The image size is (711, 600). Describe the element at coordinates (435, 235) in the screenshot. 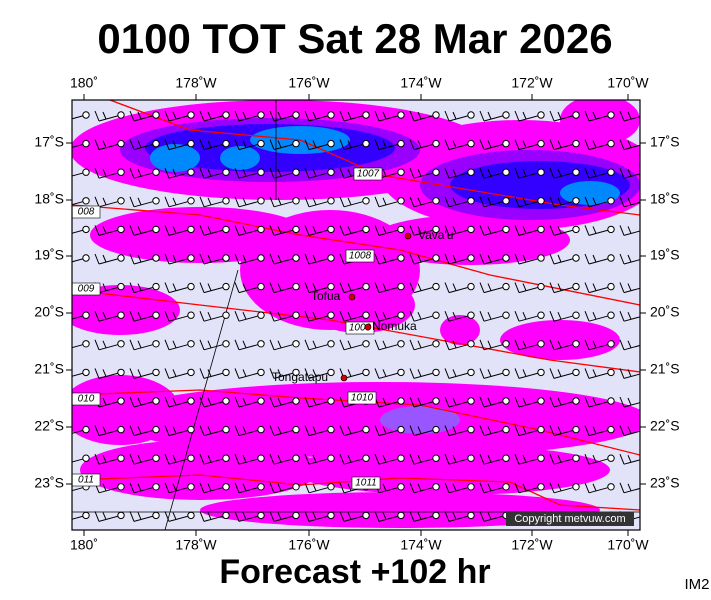

I see `place-name: Vava'u` at that location.